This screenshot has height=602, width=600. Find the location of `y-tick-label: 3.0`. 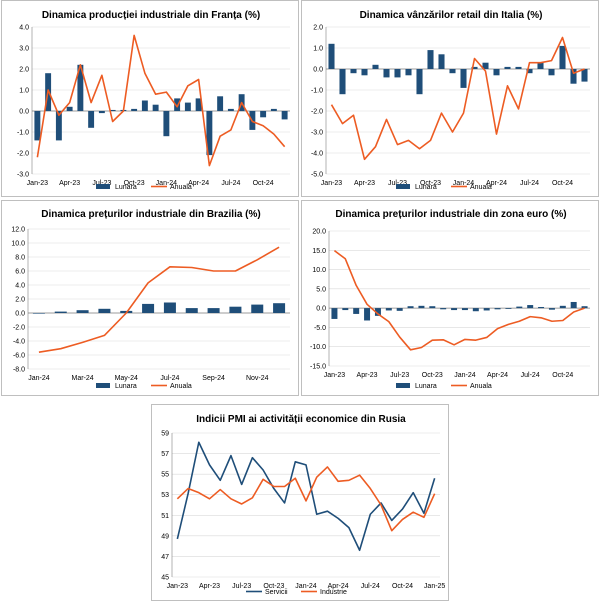

y-tick-label: 3.0 is located at coordinates (24, 49).